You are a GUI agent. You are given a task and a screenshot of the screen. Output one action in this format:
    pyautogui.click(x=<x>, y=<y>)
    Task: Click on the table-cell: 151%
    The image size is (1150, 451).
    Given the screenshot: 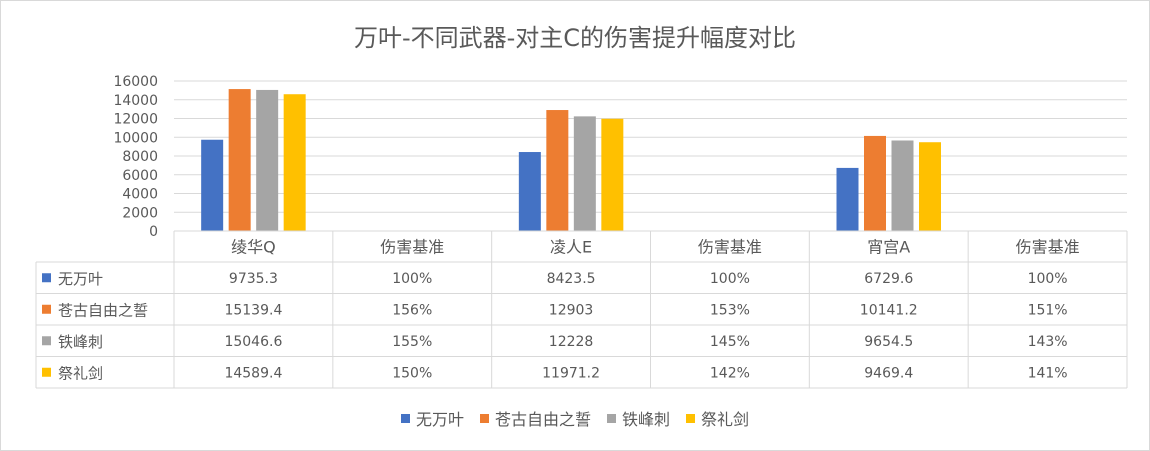 What is the action you would take?
    pyautogui.click(x=1048, y=310)
    